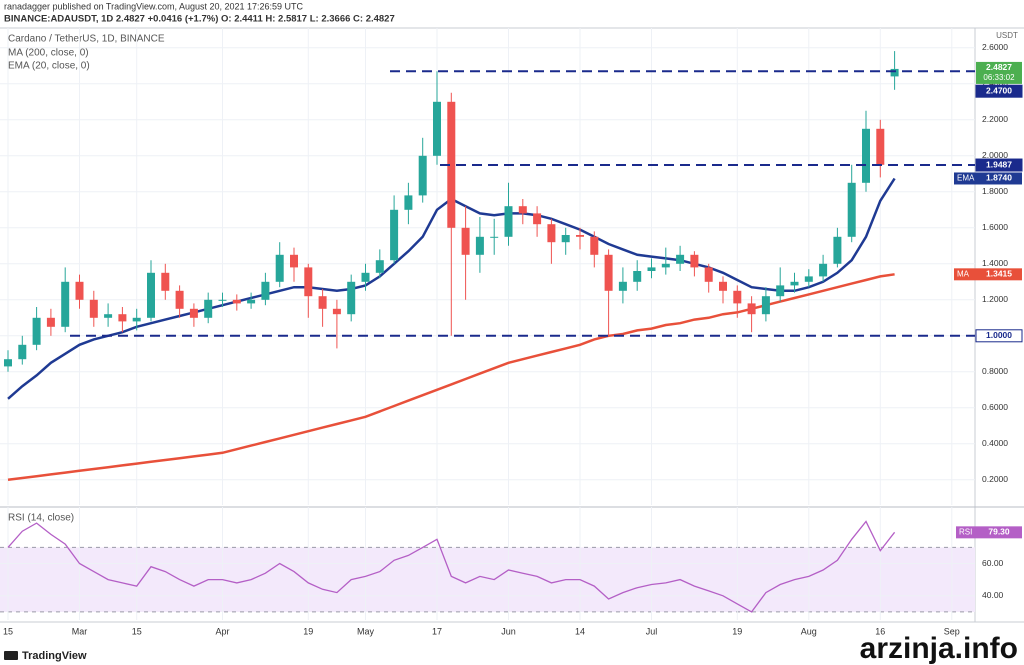  What do you see at coordinates (999, 274) in the screenshot?
I see `overlay-label-value: 1.3415` at bounding box center [999, 274].